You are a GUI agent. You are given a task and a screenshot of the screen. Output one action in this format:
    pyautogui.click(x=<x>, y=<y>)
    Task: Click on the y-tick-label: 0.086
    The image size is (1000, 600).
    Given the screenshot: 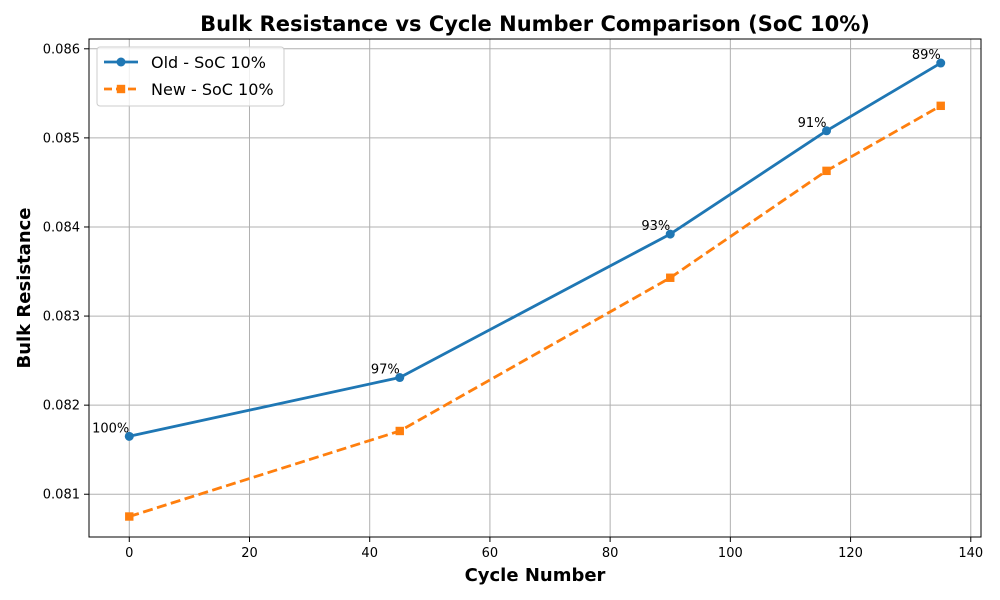 What is the action you would take?
    pyautogui.click(x=61, y=49)
    